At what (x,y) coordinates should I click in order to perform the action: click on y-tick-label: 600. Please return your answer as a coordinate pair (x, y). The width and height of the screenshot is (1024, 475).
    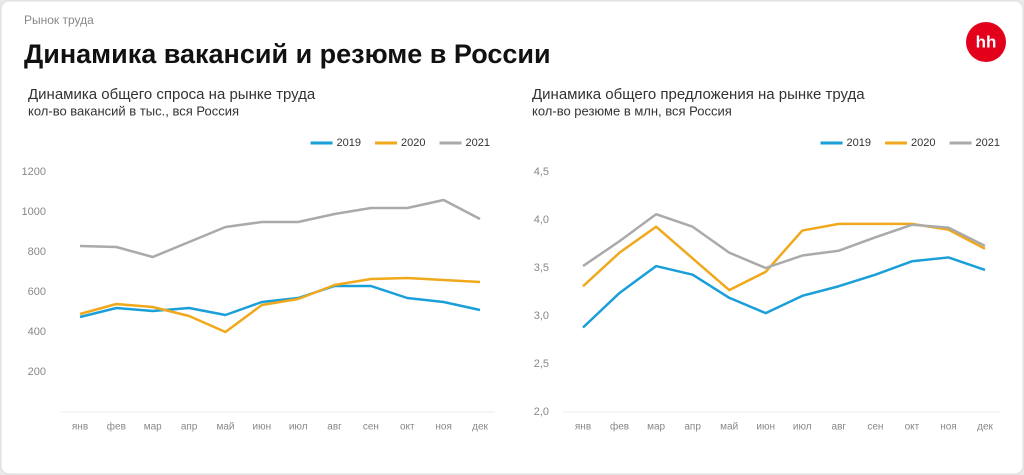
    Looking at the image, I should click on (37, 292).